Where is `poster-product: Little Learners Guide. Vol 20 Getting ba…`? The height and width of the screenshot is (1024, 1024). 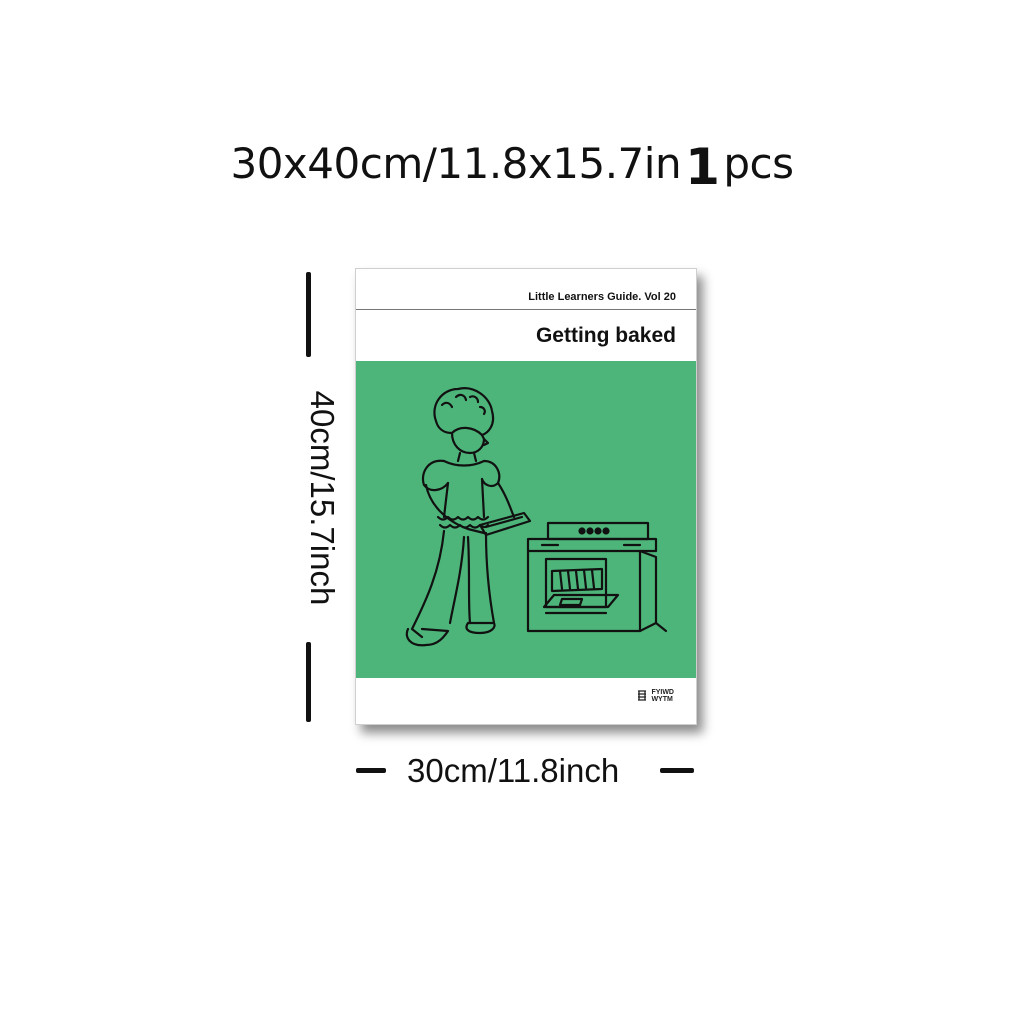 poster-product: Little Learners Guide. Vol 20 Getting ba… is located at coordinates (526, 496).